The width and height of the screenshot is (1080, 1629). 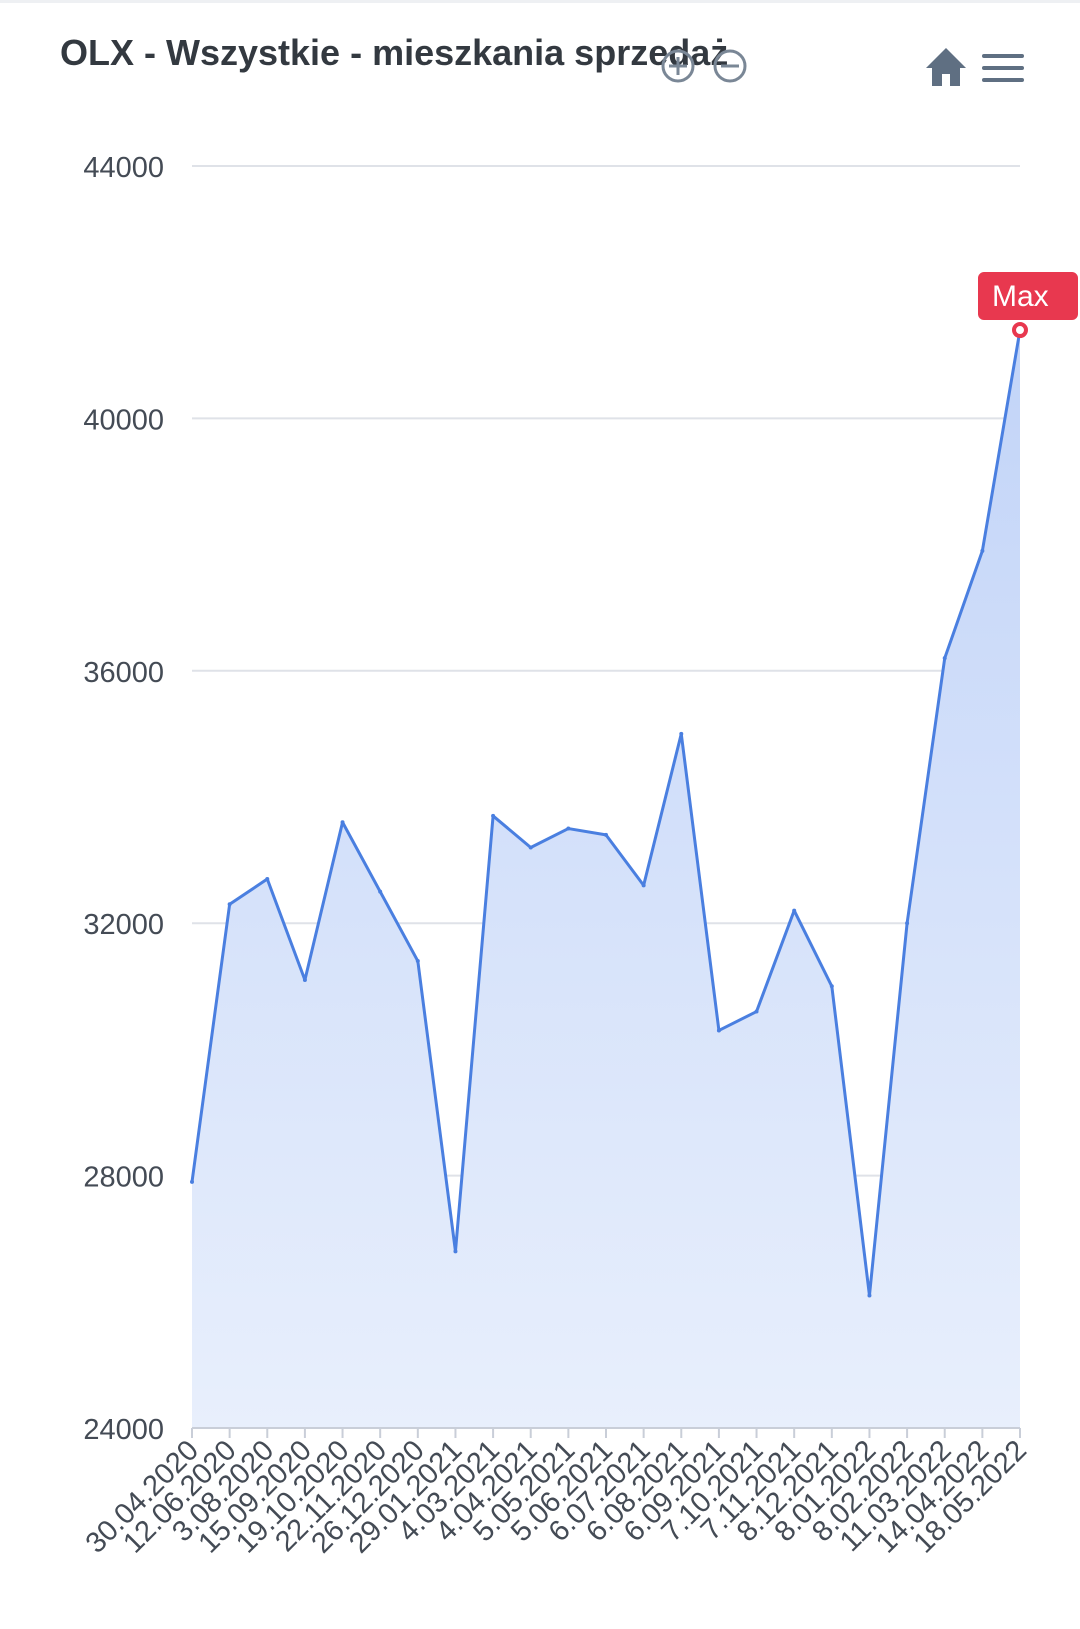 I want to click on max-label: Max, so click(x=1020, y=296).